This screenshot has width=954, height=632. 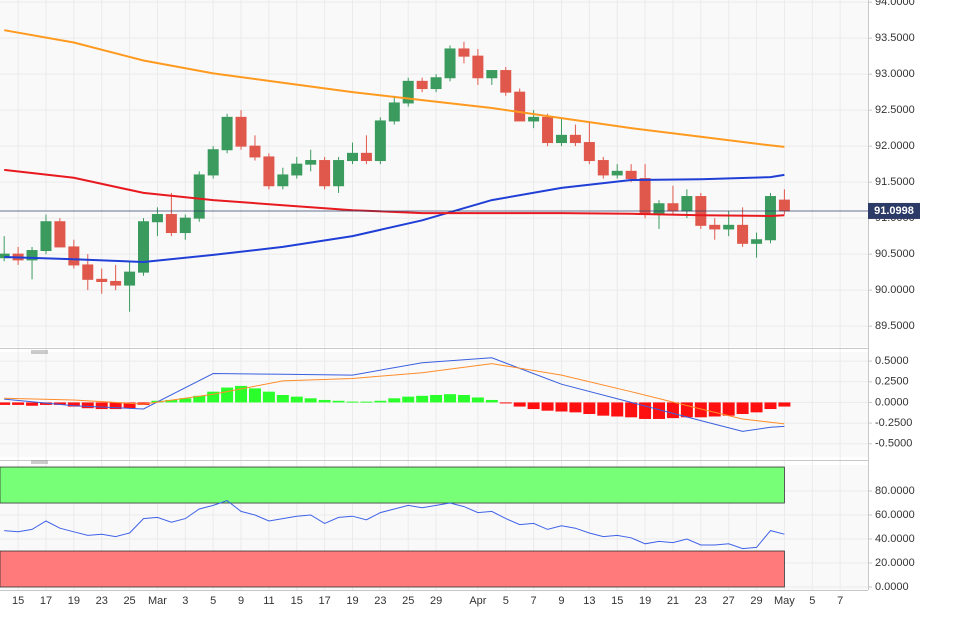 I want to click on y-tick-label: 60.0000, so click(x=895, y=515).